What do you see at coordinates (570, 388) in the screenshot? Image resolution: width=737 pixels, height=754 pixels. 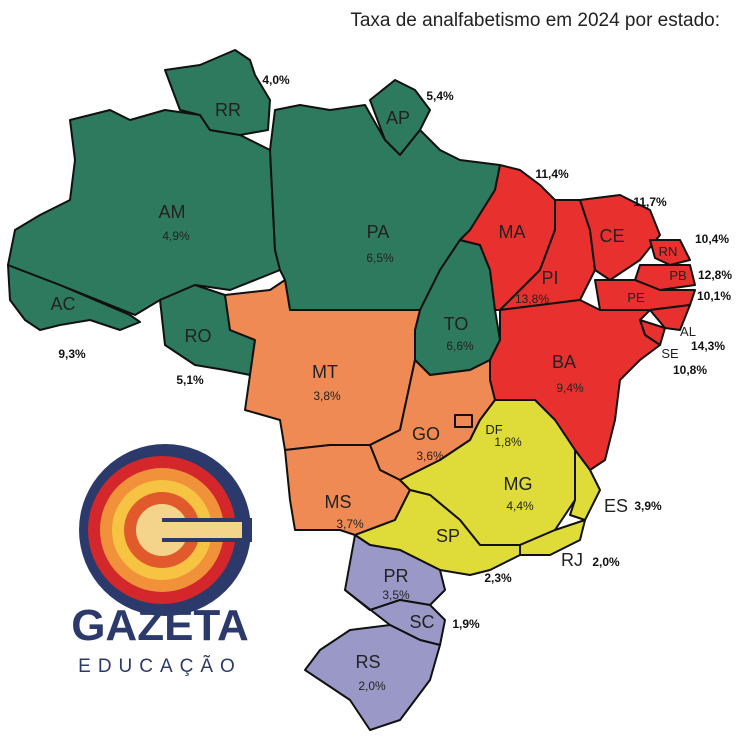 I see `state-rate: 9,4%` at bounding box center [570, 388].